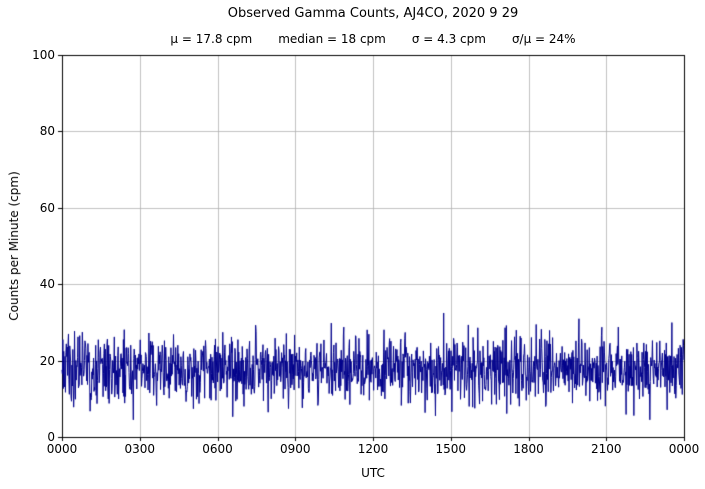  Describe the element at coordinates (451, 449) in the screenshot. I see `x-tick-label: 1500` at that location.